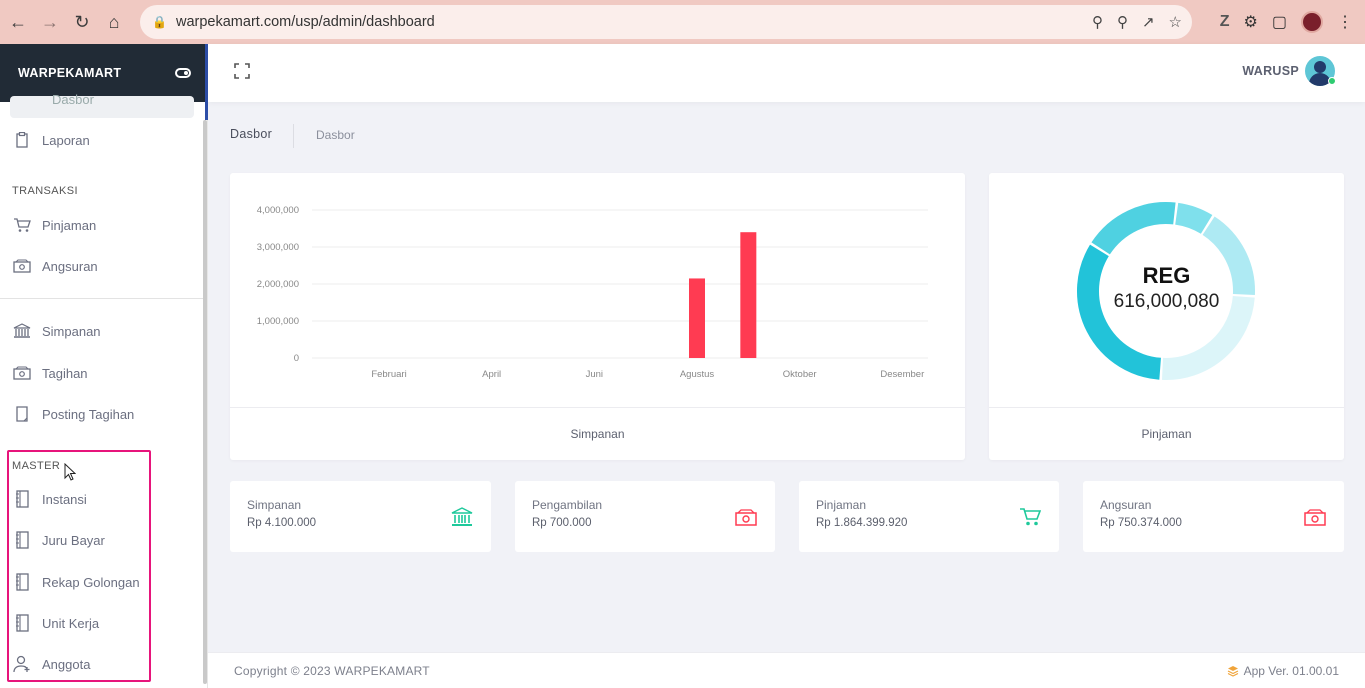  I want to click on mouse-cursor-icon, so click(70, 472).